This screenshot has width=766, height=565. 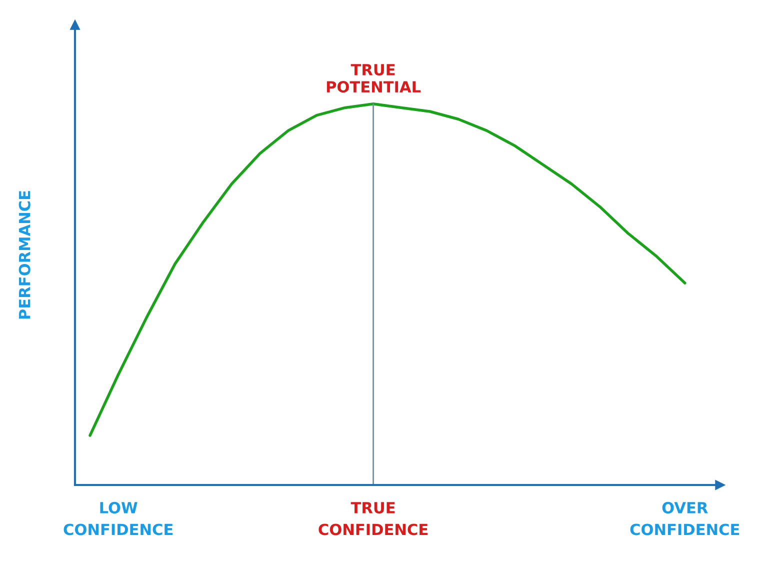 I want to click on annotation: TRUE POTENTIAL, so click(x=373, y=78).